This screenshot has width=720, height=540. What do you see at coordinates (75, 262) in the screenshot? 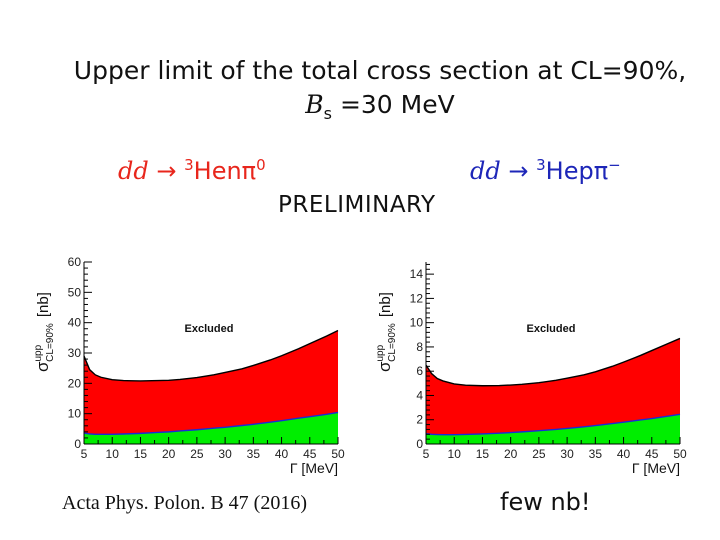
I see `y-tick-label: 60` at bounding box center [75, 262].